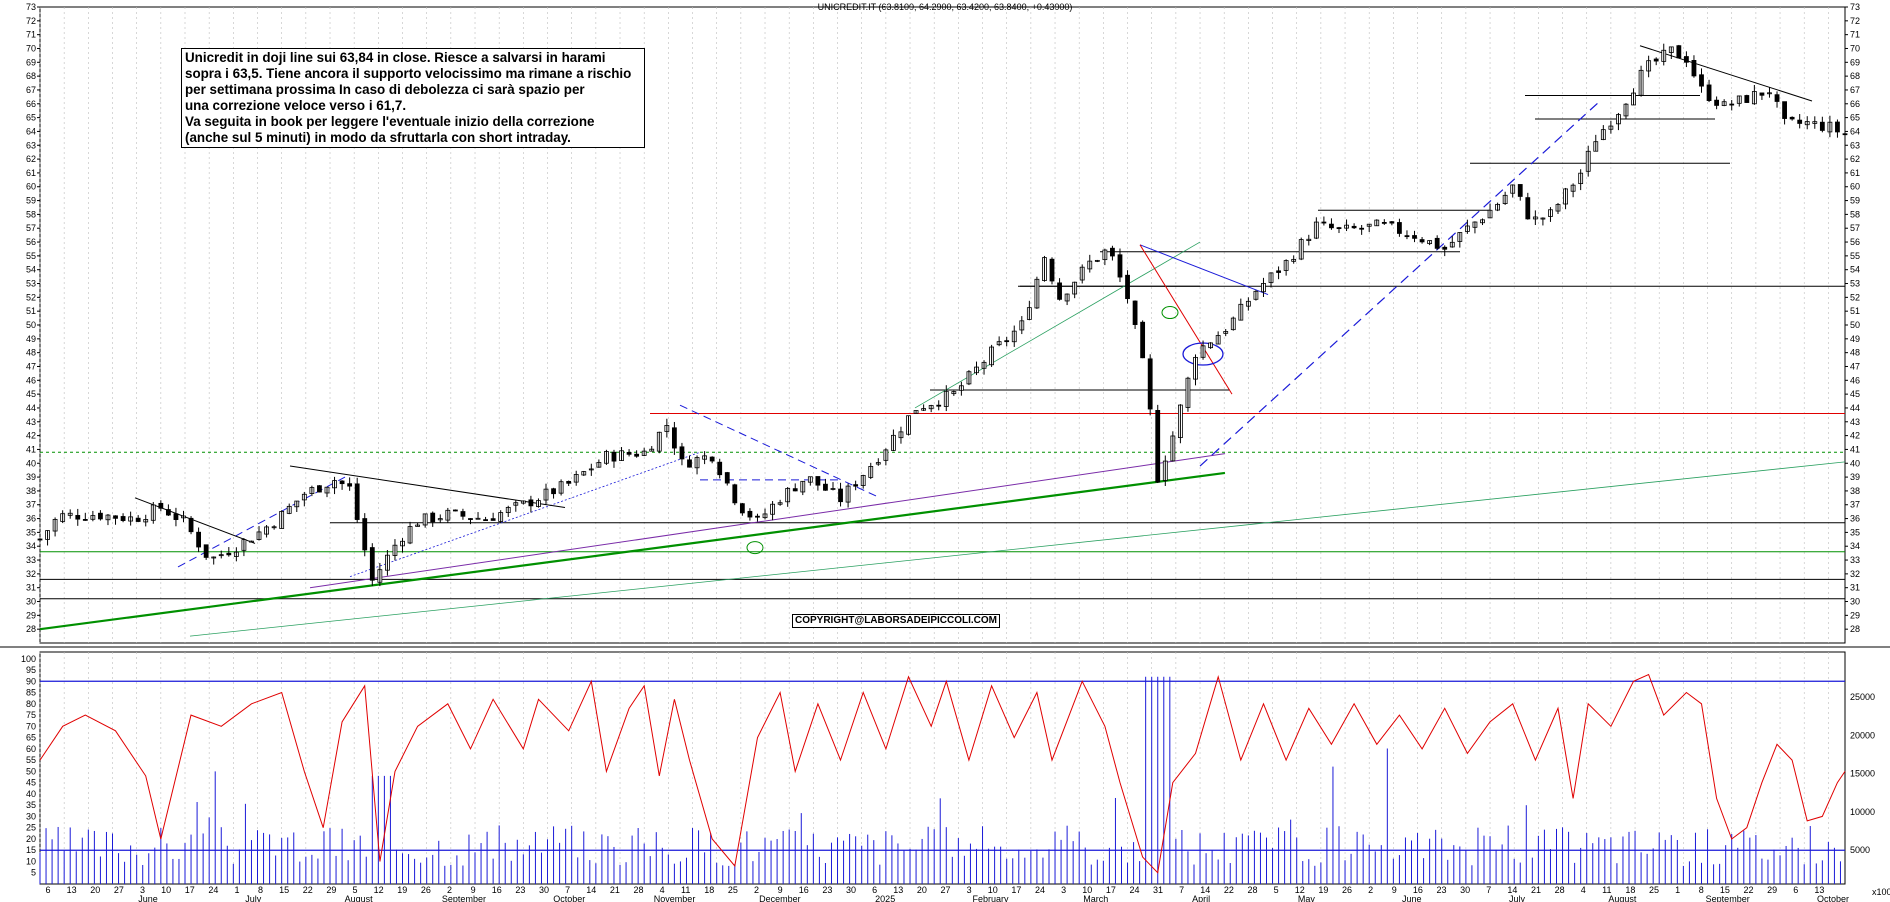 The width and height of the screenshot is (1890, 902). I want to click on price-tick-label-left: 45, so click(31, 394).